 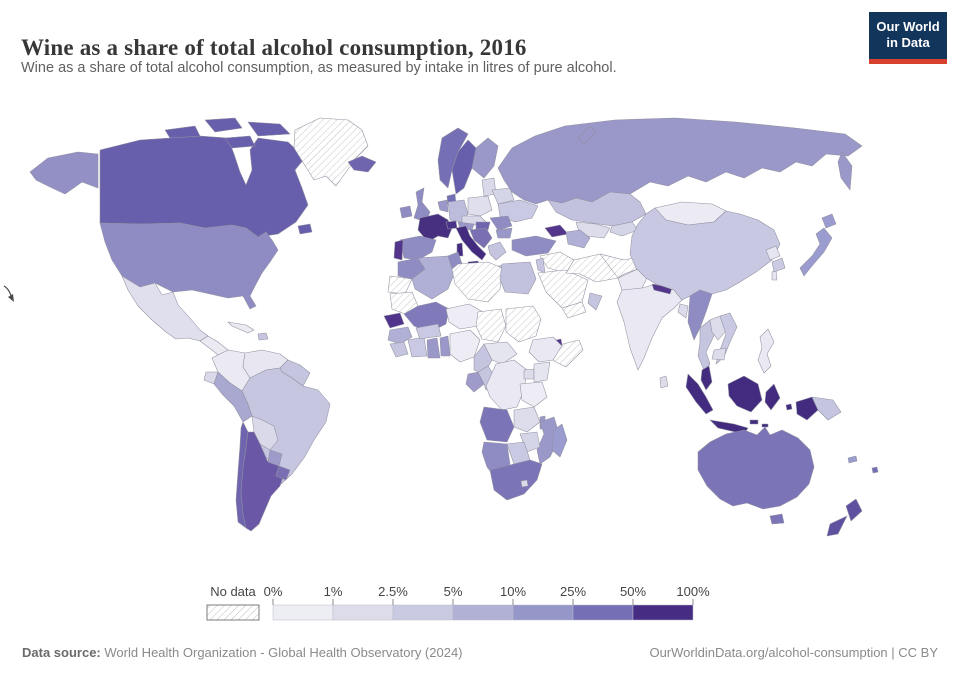 What do you see at coordinates (485, 158) in the screenshot?
I see `country-finland` at bounding box center [485, 158].